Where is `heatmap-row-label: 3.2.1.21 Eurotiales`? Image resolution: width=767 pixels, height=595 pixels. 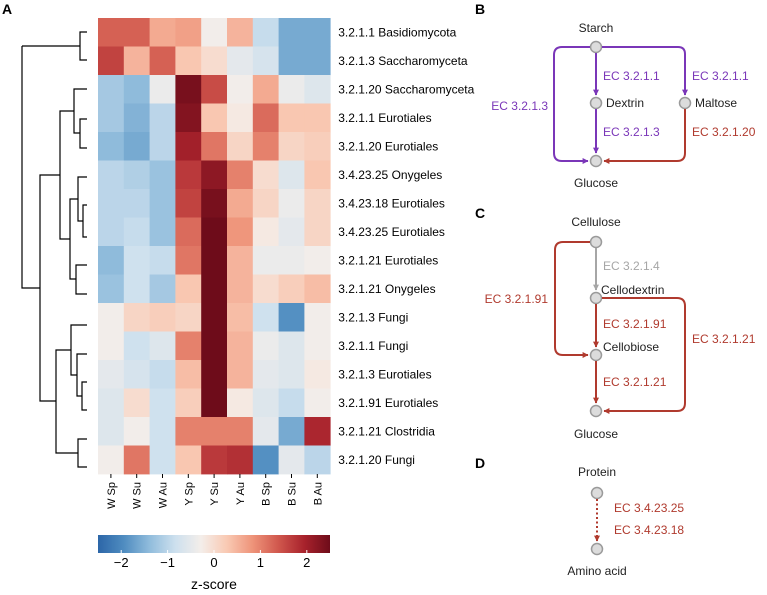
heatmap-row-label: 3.2.1.21 Eurotiales is located at coordinates (388, 260).